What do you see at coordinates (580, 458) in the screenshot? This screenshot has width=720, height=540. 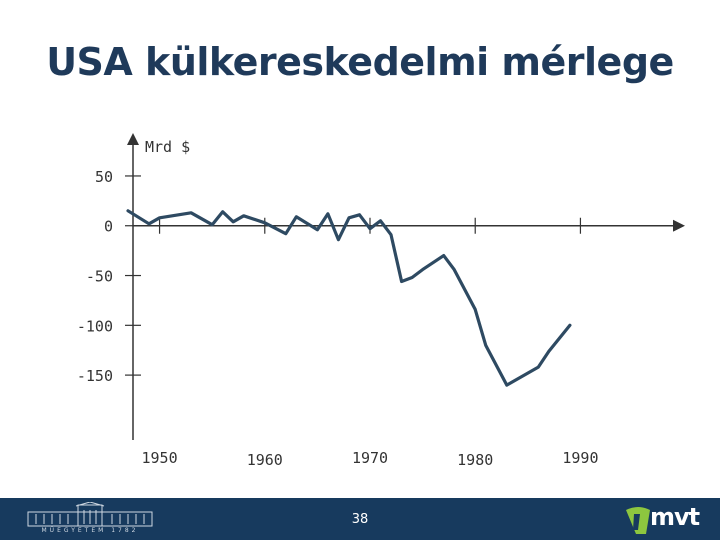 I see `x-tick-label: 1990` at bounding box center [580, 458].